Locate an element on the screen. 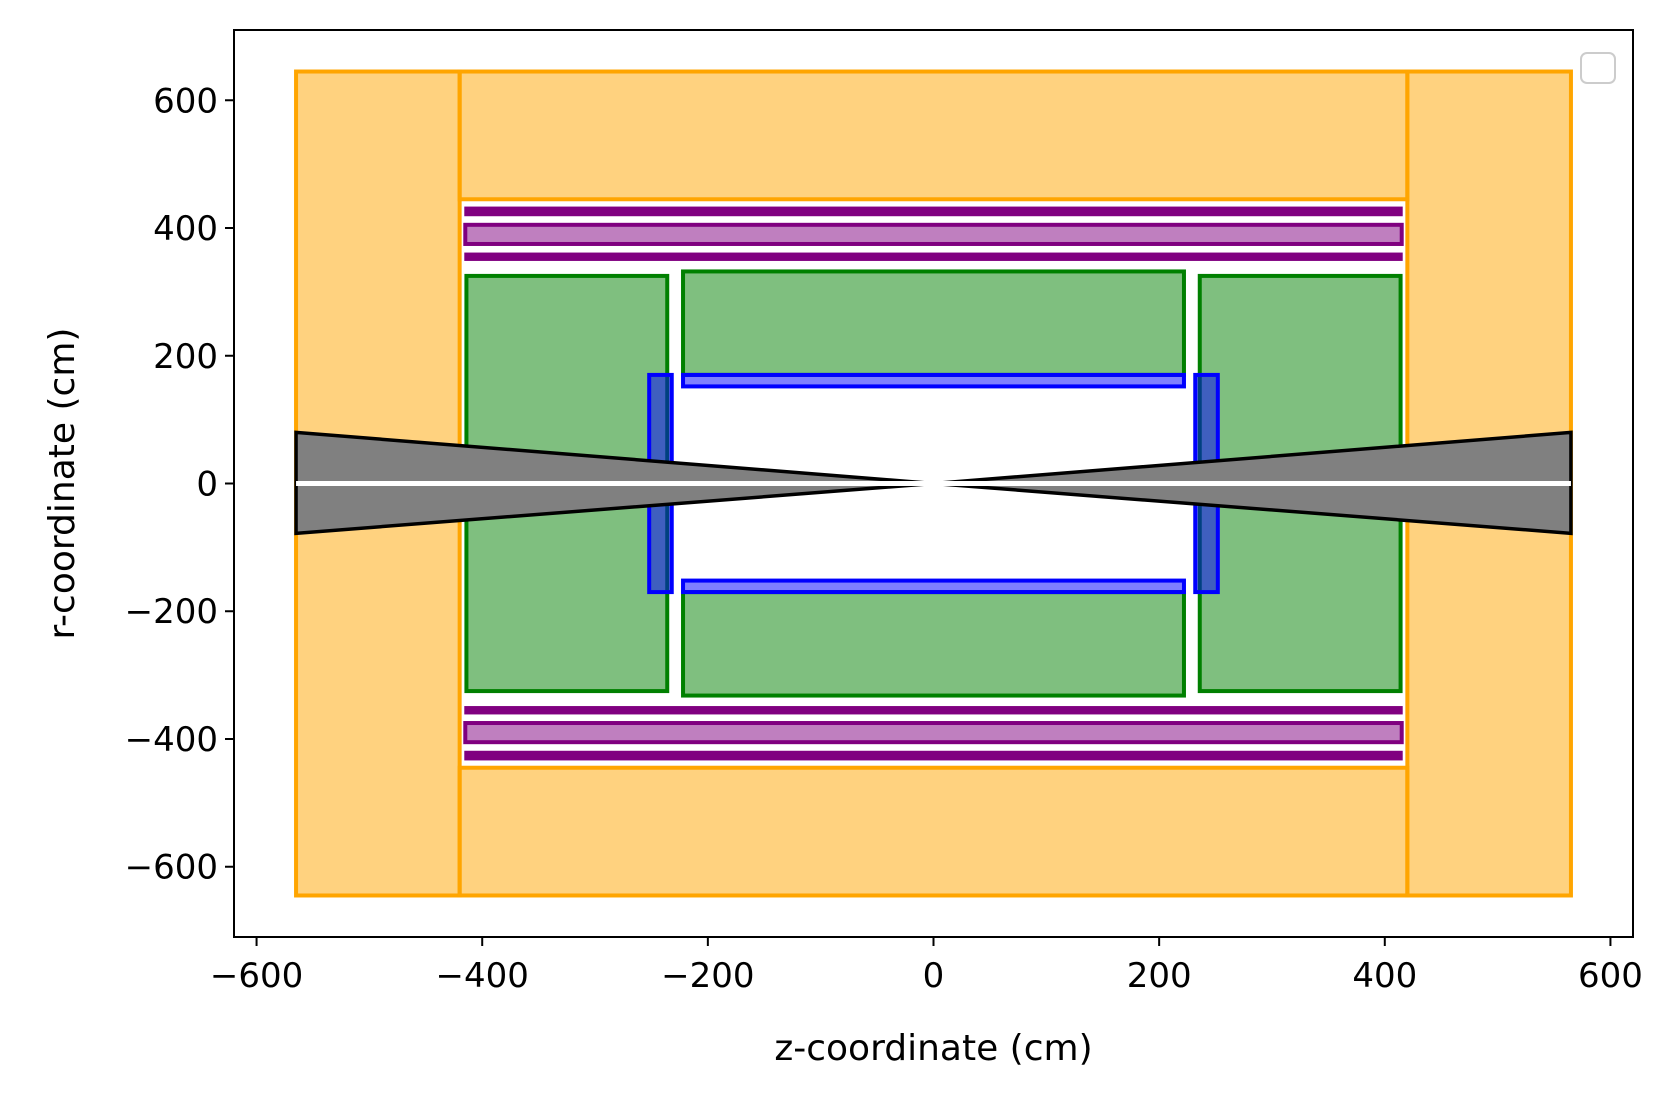  y-tick-label: −400 is located at coordinates (171, 740).